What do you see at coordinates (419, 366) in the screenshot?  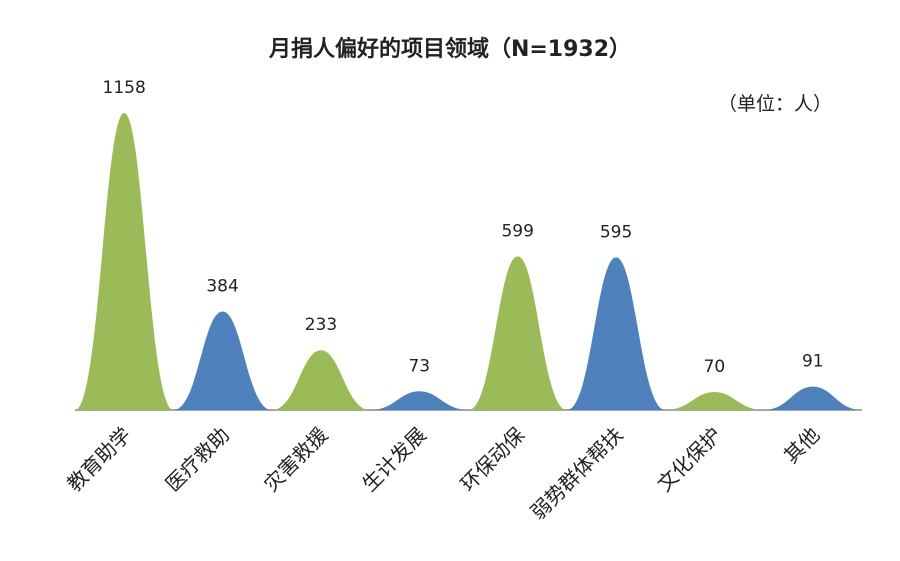 I see `value-label: 73` at bounding box center [419, 366].